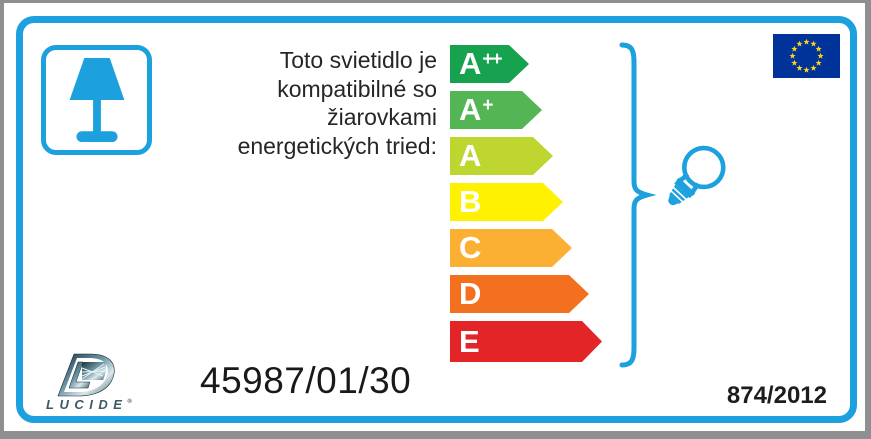 The image size is (871, 439). I want to click on light-bulb-icon, so click(697, 175).